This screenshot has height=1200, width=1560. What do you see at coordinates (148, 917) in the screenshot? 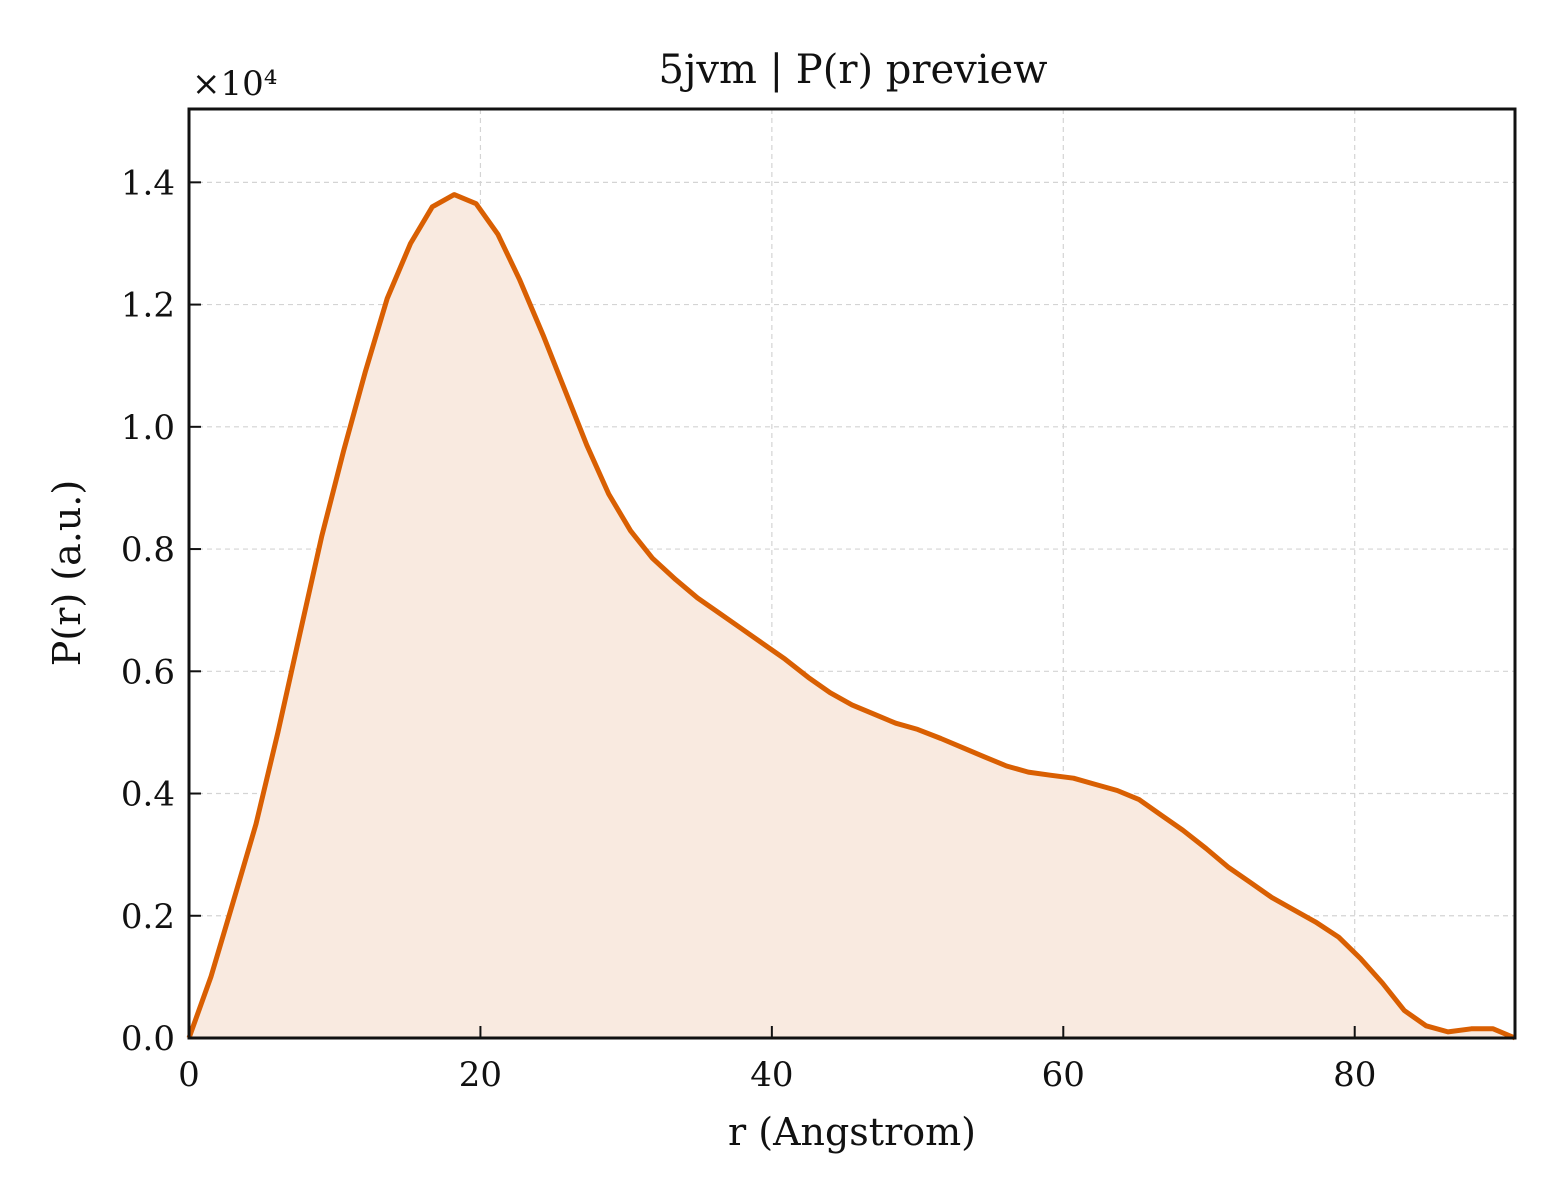
I see `y-tick-label: 0.2` at bounding box center [148, 917].